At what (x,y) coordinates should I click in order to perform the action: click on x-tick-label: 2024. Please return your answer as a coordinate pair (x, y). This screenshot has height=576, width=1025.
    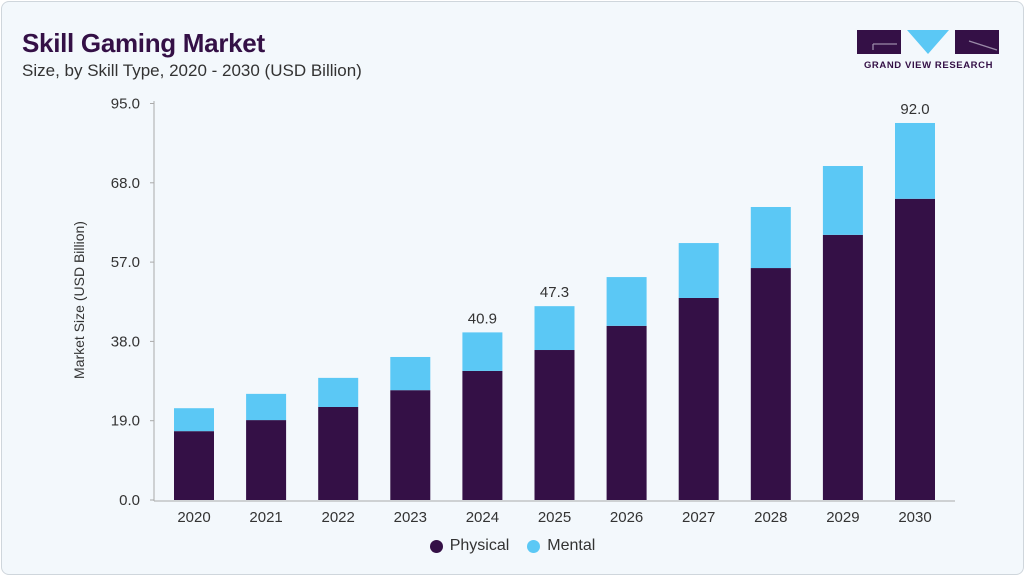
    Looking at the image, I should click on (482, 517).